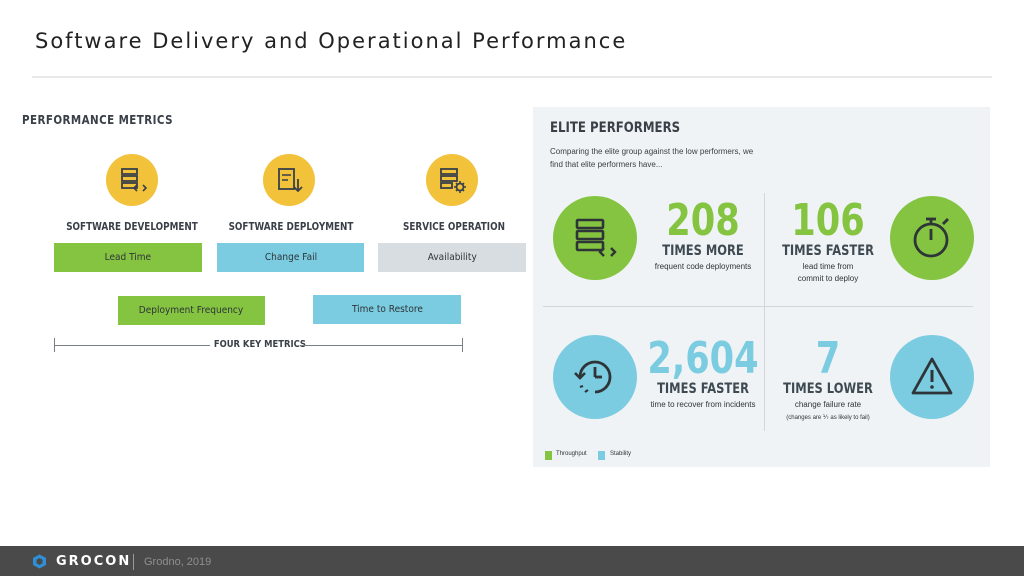 The image size is (1024, 576). I want to click on metric-lead-time: Lead Time, so click(128, 257).